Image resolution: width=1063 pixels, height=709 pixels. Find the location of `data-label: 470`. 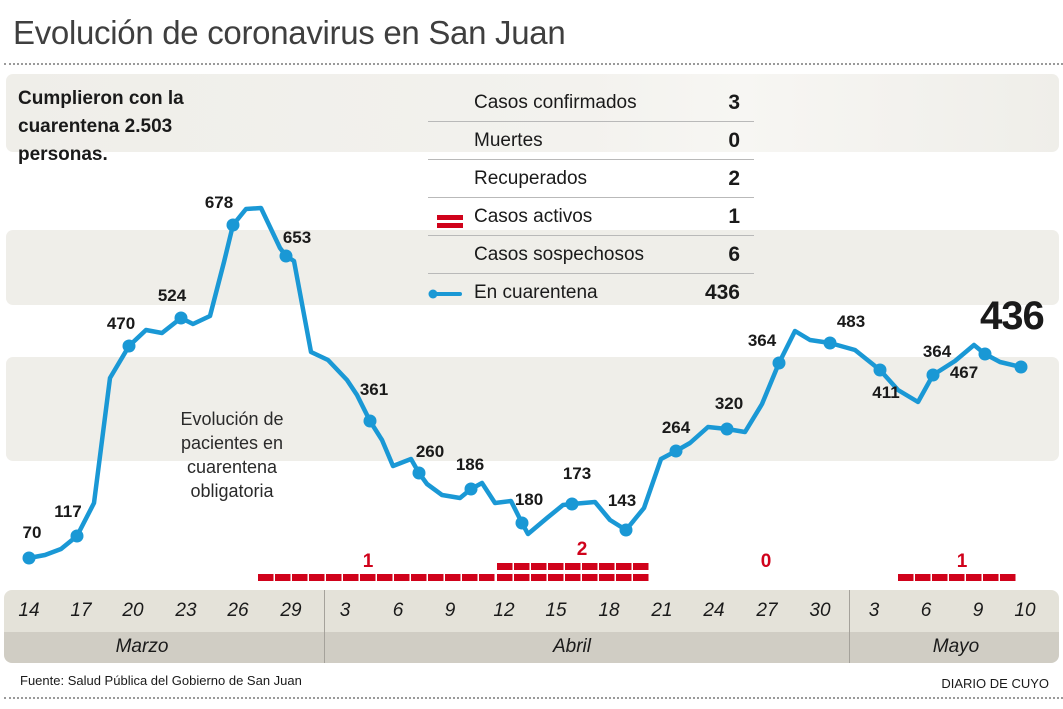

data-label: 470 is located at coordinates (121, 323).